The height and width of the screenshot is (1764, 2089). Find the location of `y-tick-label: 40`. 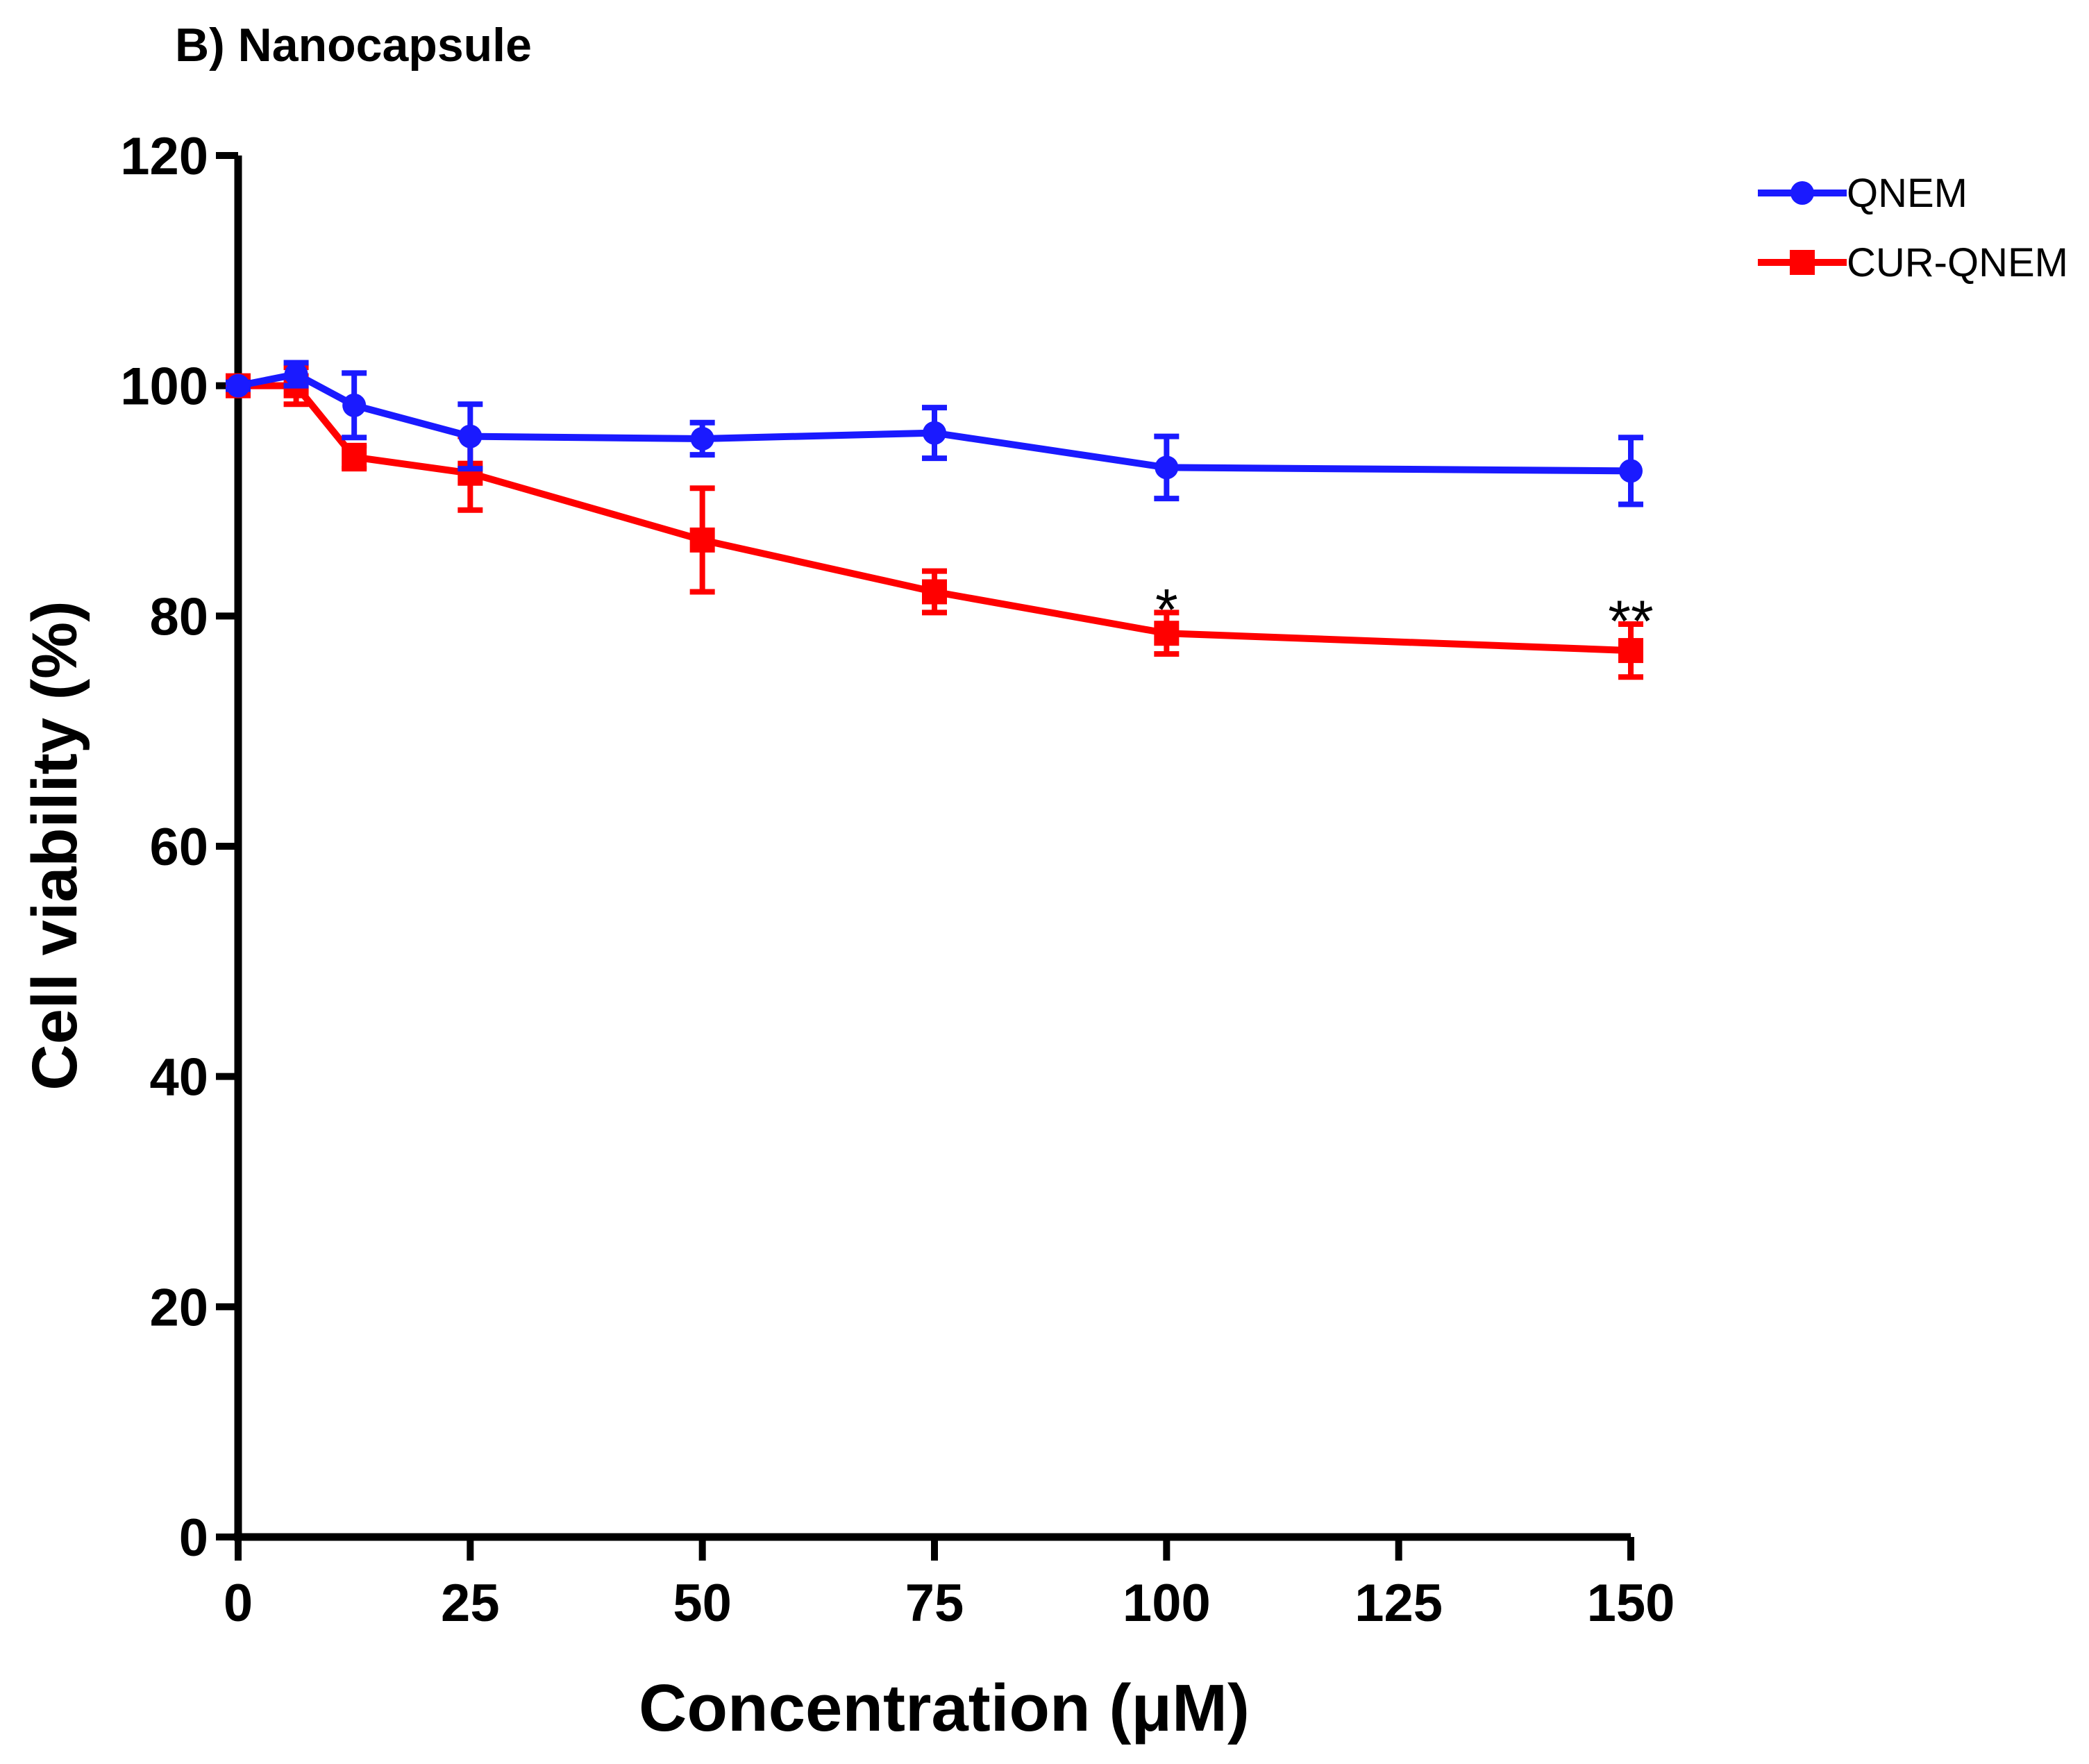

y-tick-label: 40 is located at coordinates (179, 1077).